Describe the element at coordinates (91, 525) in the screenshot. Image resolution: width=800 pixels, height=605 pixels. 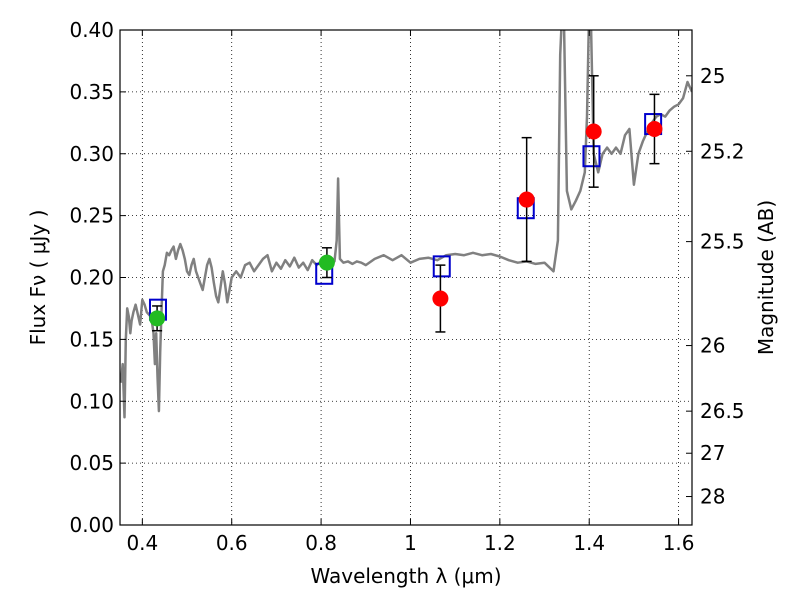
I see `y-tick-label: 0.00` at that location.